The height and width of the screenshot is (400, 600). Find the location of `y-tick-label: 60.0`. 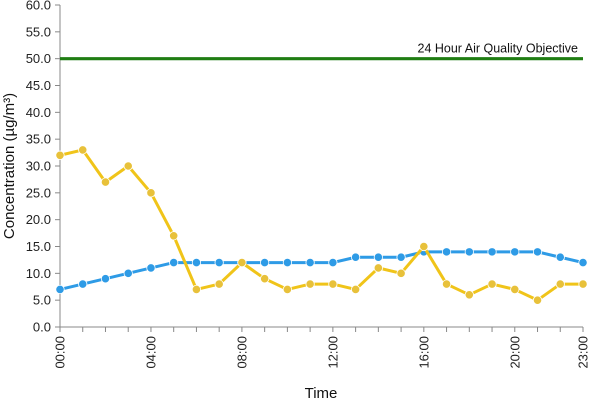

y-tick-label: 60.0 is located at coordinates (38, 6).